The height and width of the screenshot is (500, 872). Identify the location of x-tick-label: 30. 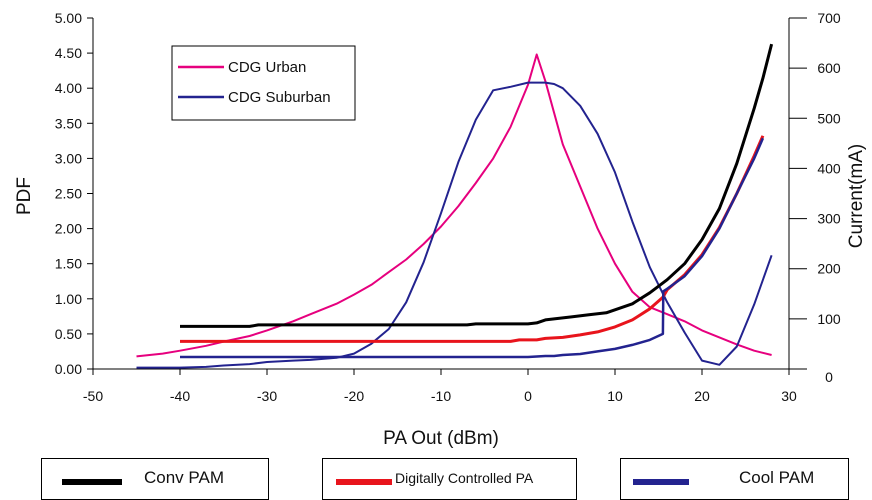
(789, 396).